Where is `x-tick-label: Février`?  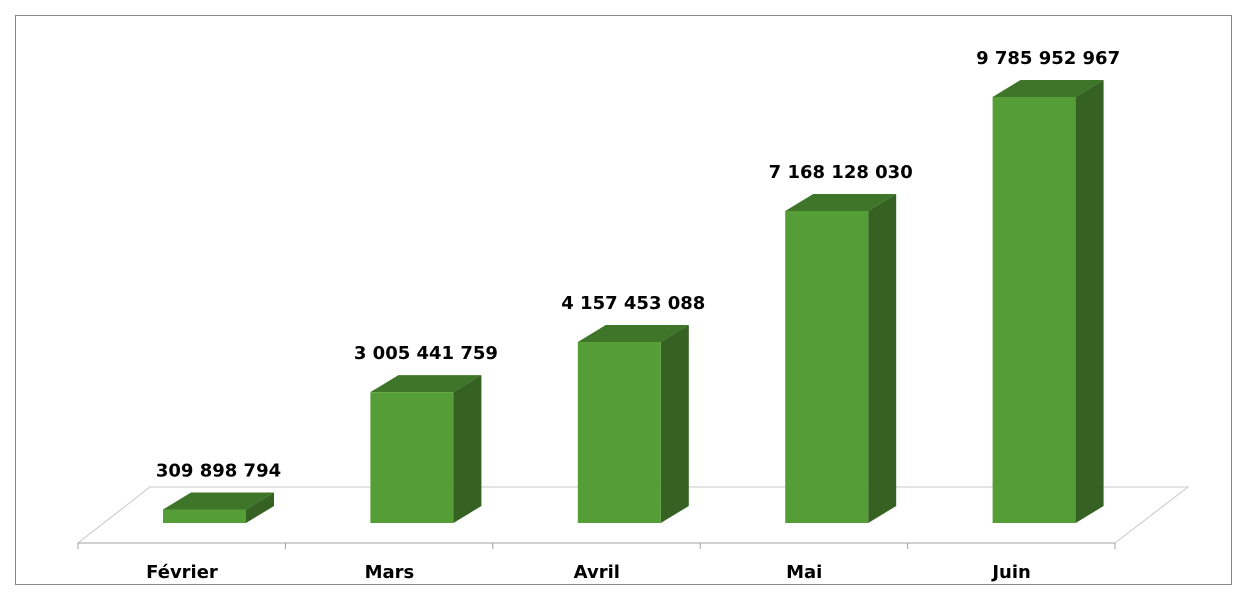 x-tick-label: Février is located at coordinates (182, 572).